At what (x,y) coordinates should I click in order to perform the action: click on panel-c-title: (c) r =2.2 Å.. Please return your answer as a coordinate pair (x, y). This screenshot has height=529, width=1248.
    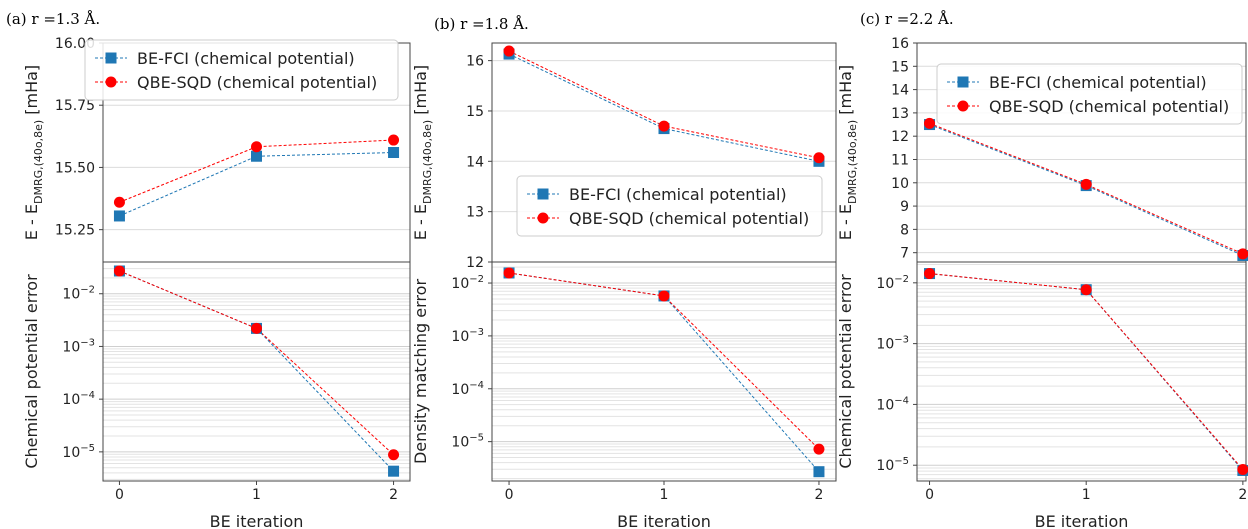
    Looking at the image, I should click on (907, 19).